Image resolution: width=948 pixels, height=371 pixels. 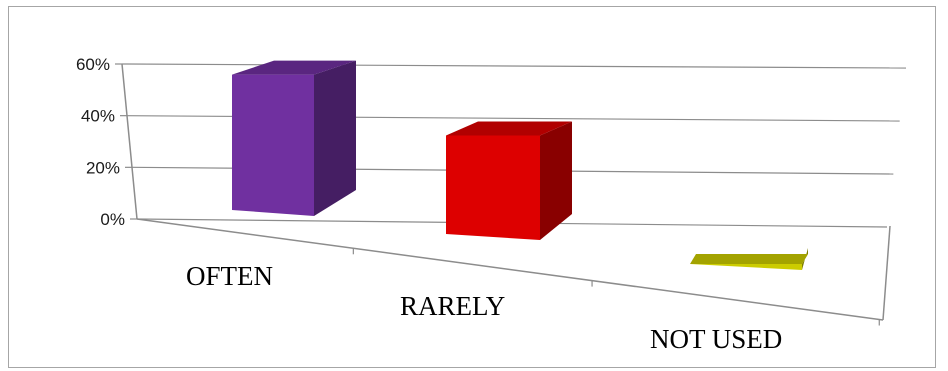 What do you see at coordinates (129, 141) in the screenshot?
I see `back-wall-left-edge` at bounding box center [129, 141].